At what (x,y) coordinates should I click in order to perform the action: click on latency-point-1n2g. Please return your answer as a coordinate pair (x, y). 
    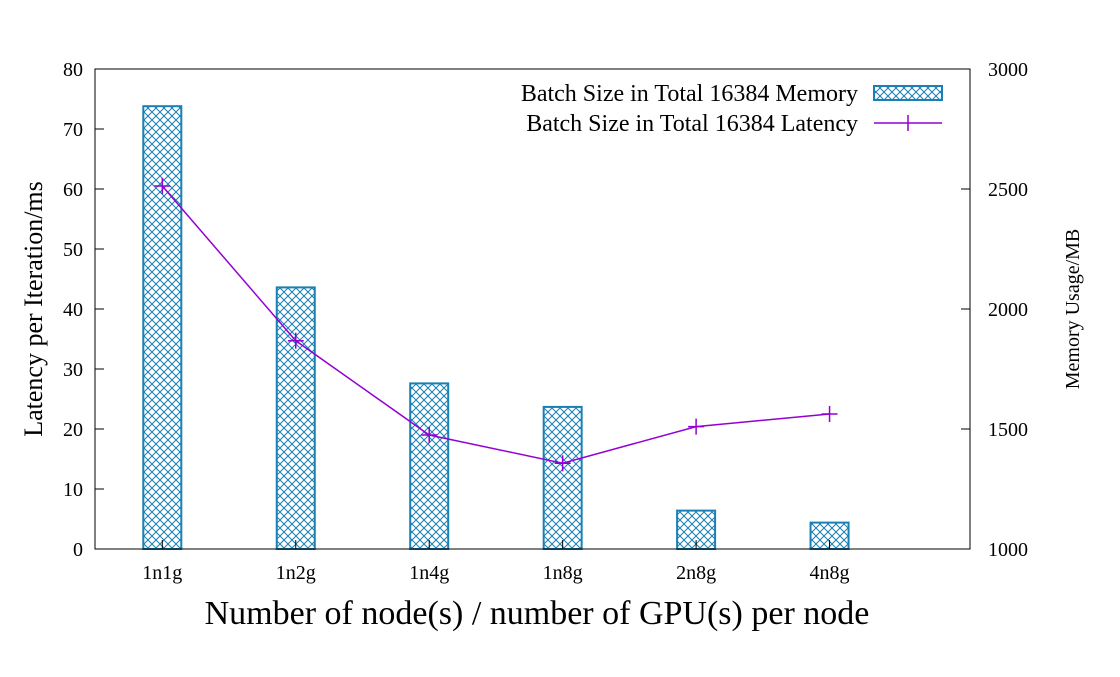
    Looking at the image, I should click on (295, 340).